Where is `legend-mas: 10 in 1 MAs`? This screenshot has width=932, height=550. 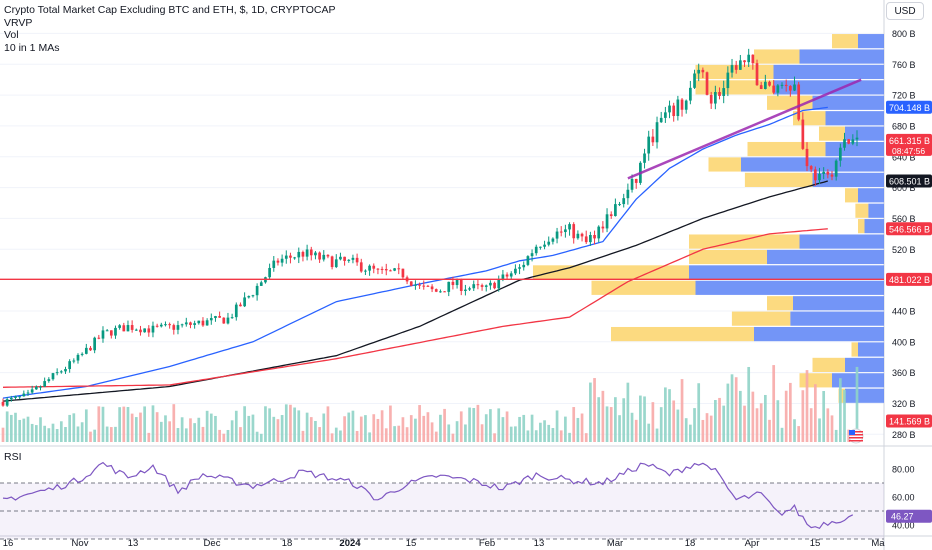 legend-mas: 10 in 1 MAs is located at coordinates (32, 47).